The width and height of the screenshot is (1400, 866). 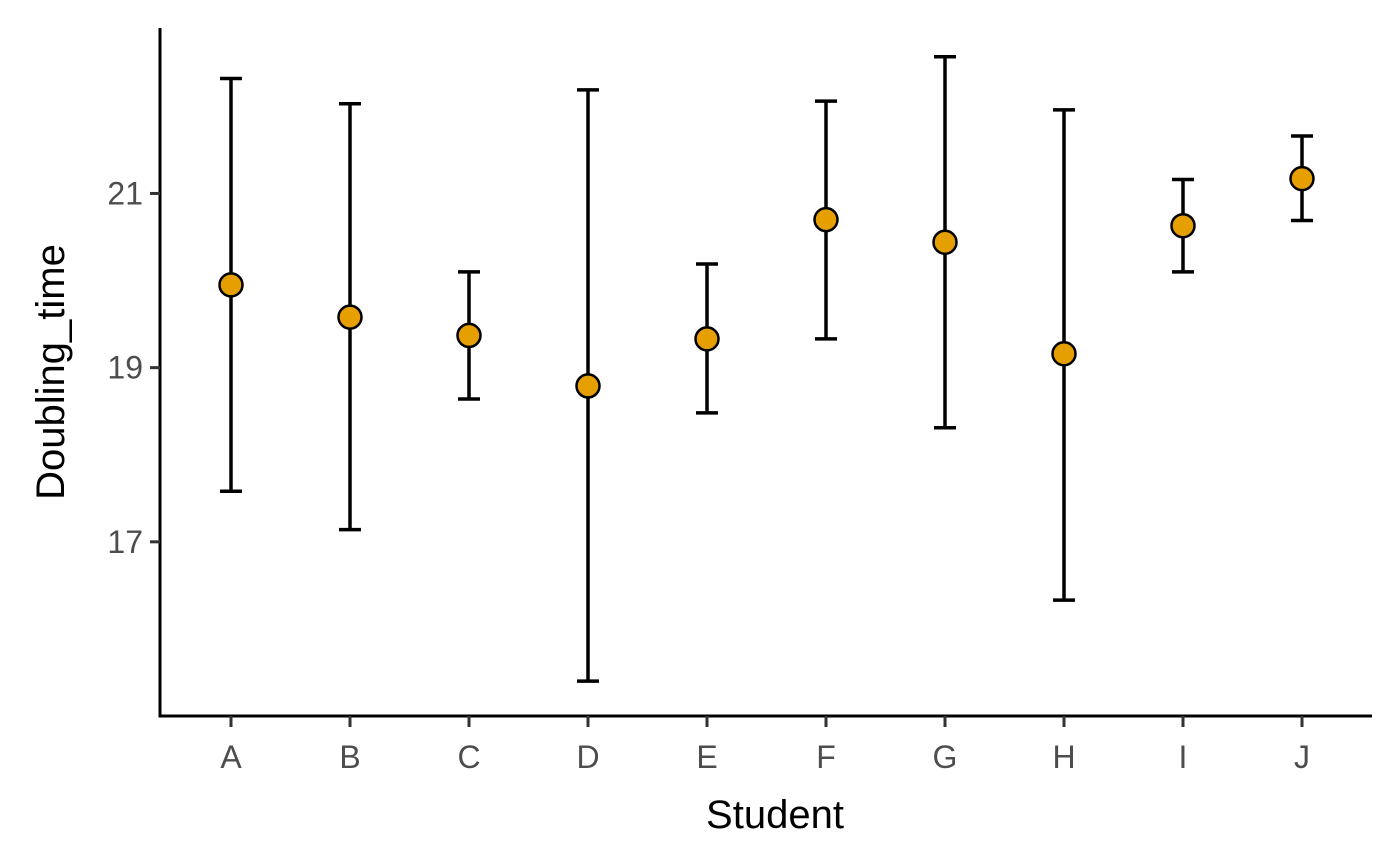 I want to click on data-point-f, so click(x=826, y=219).